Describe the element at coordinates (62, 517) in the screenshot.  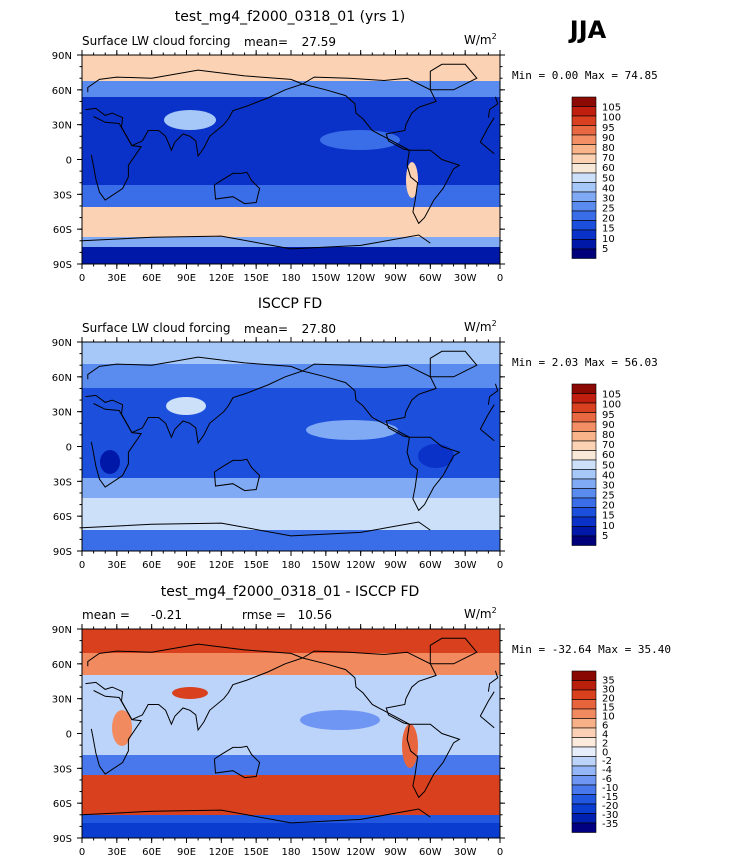
I see `y-tick-label: 60S` at that location.